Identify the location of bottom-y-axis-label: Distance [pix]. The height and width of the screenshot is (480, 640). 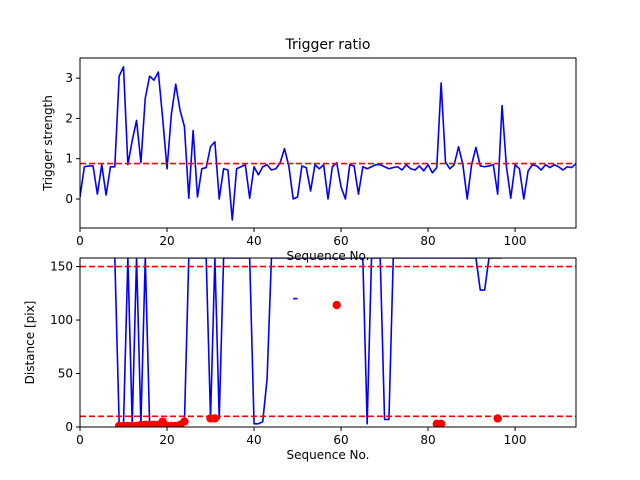
(30, 343).